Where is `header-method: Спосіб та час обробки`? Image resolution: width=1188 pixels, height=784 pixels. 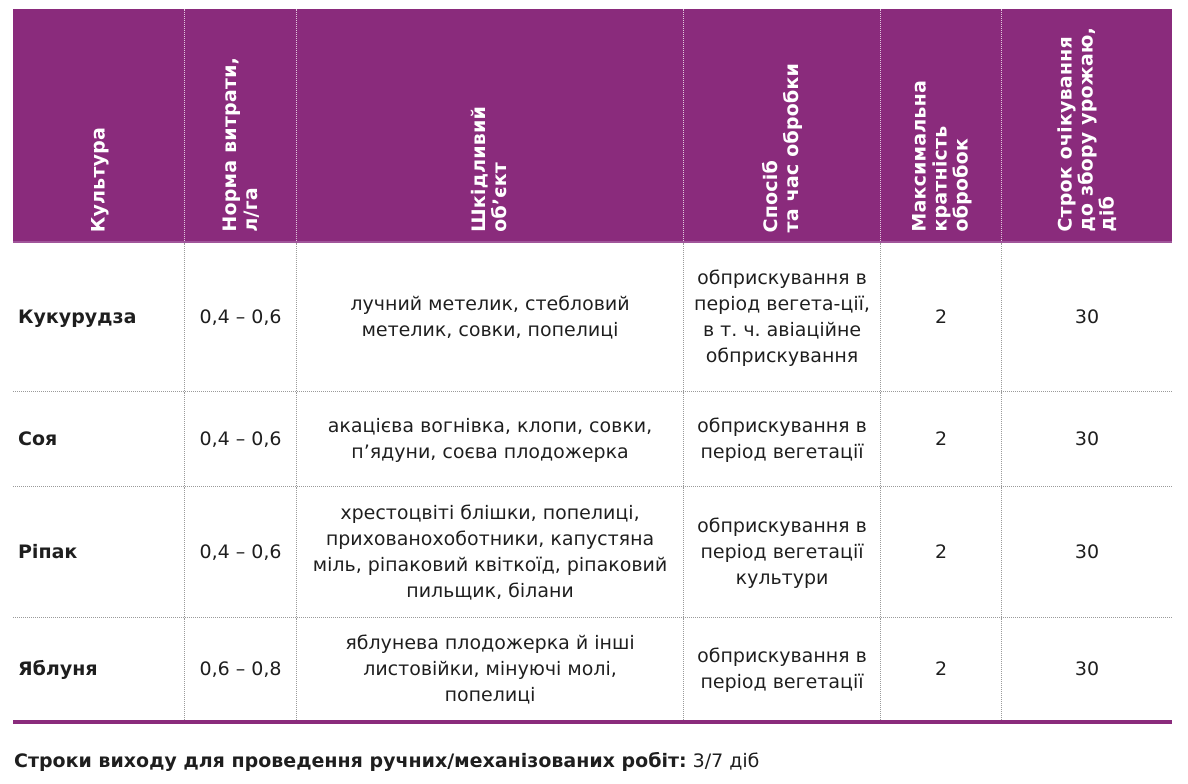 header-method: Спосіб та час обробки is located at coordinates (781, 125).